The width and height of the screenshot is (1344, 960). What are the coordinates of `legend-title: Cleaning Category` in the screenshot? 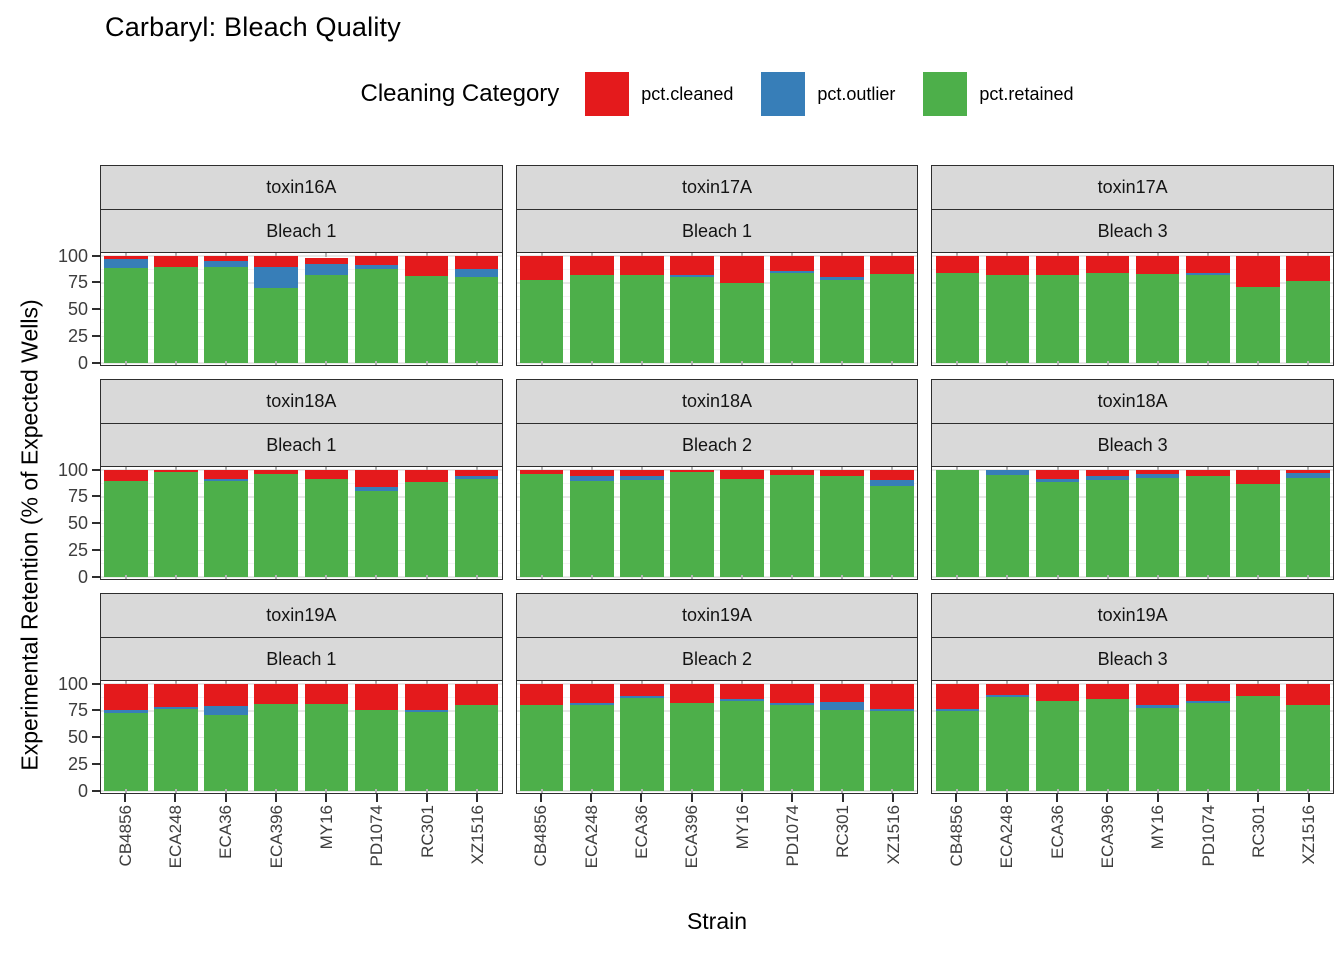 It's located at (460, 93).